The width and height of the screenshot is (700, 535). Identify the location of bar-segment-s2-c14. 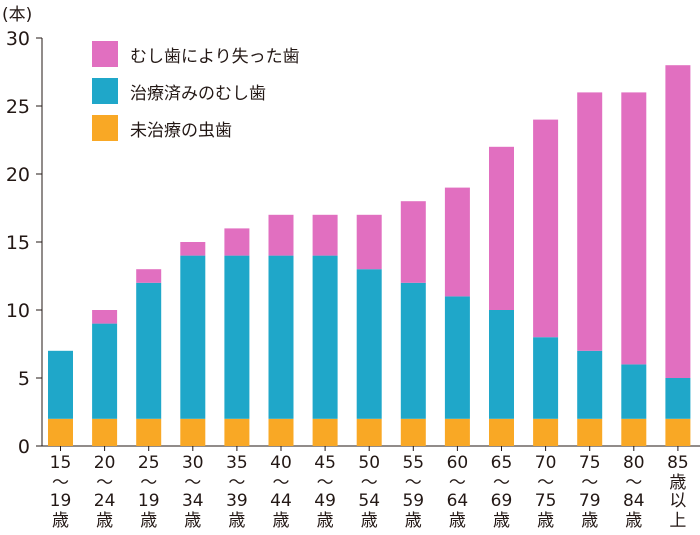
(678, 221).